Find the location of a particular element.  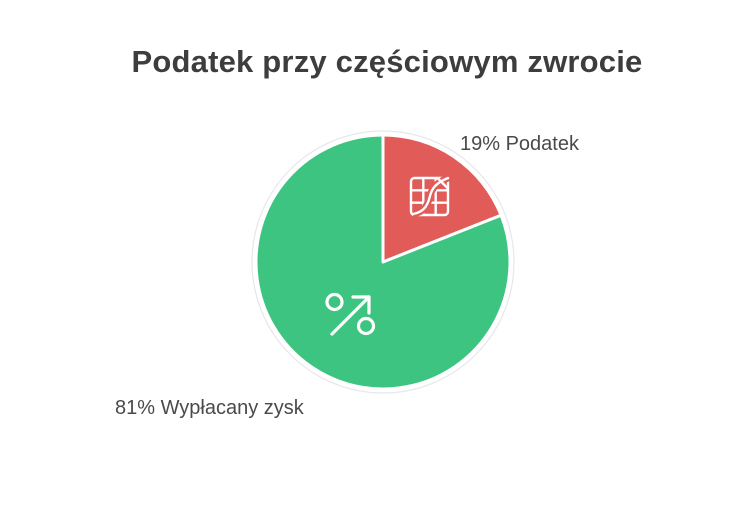

slice-label-zysk: 81% Wypłacany zysk is located at coordinates (209, 408).